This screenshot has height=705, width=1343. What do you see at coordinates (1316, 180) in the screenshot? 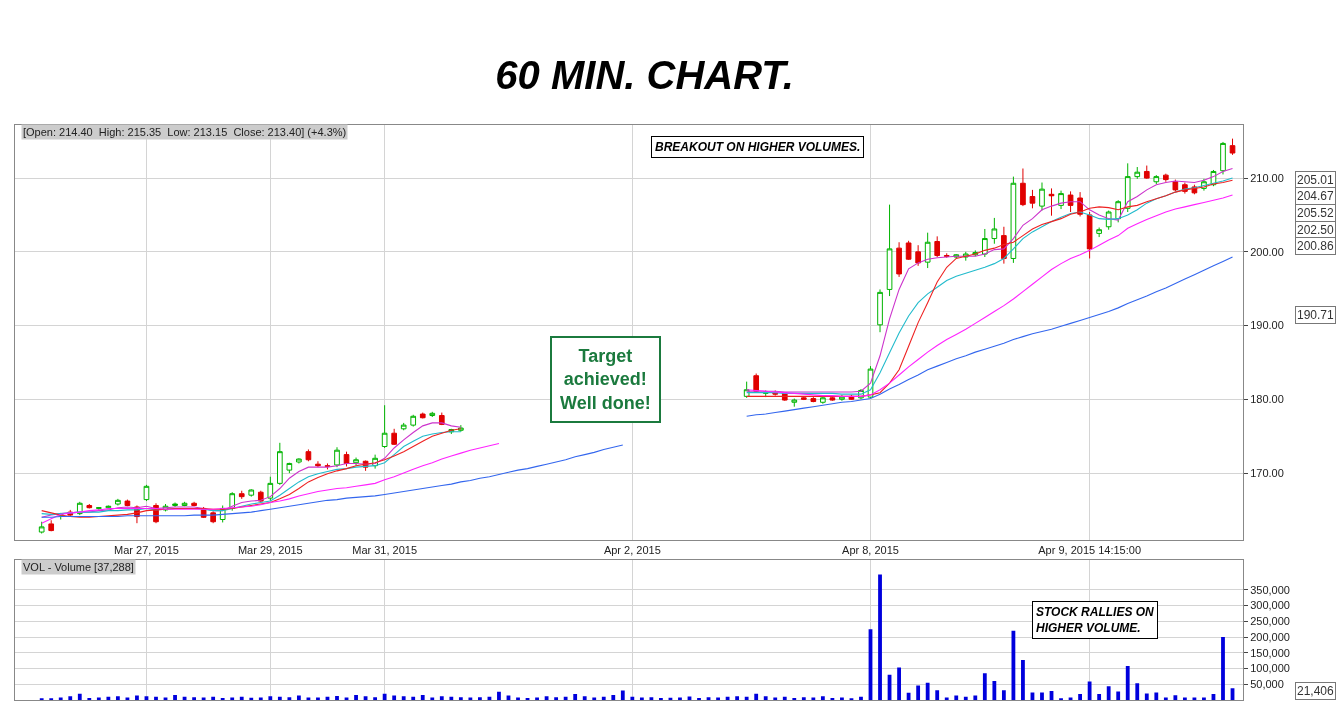
I see `text: 205.01` at bounding box center [1316, 180].